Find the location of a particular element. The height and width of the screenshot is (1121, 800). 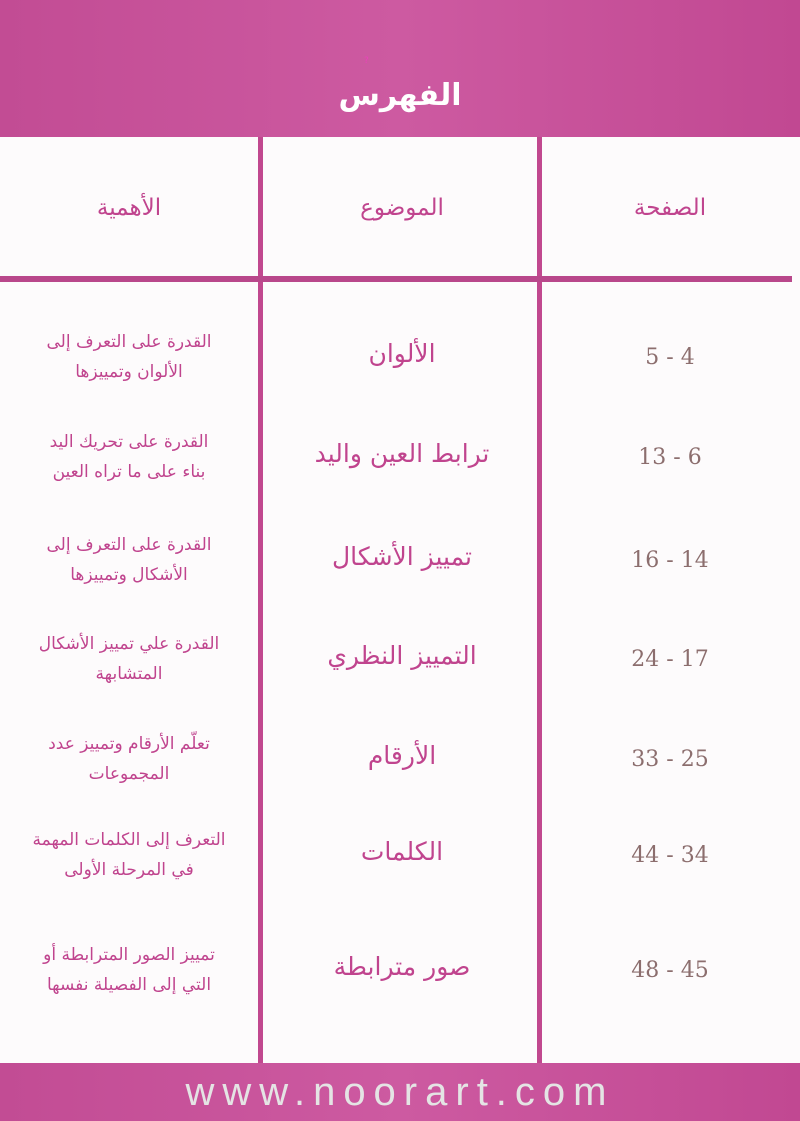

importance-cell: القدرة علي تمييز الأشكال المتشابهة is located at coordinates (129, 659).